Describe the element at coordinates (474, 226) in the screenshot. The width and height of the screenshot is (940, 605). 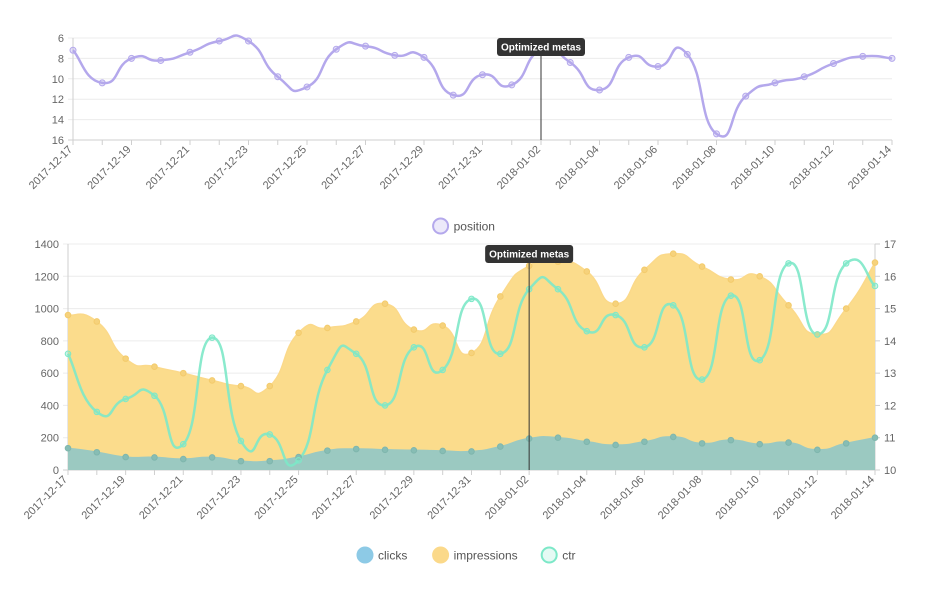
I see `legend-label-position: position` at that location.